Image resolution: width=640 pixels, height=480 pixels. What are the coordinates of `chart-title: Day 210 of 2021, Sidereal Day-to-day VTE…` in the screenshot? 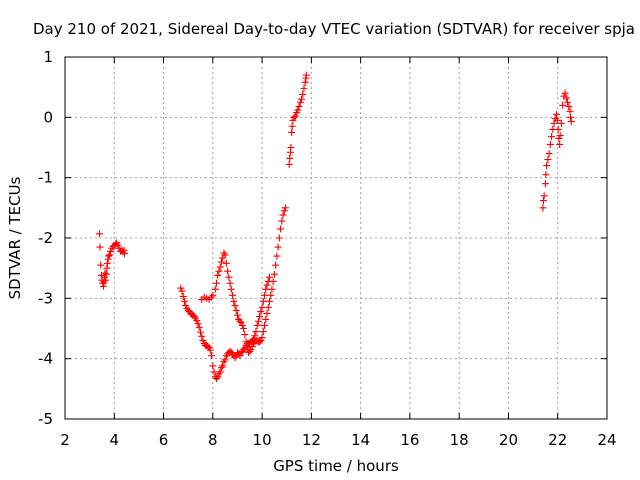 It's located at (334, 29).